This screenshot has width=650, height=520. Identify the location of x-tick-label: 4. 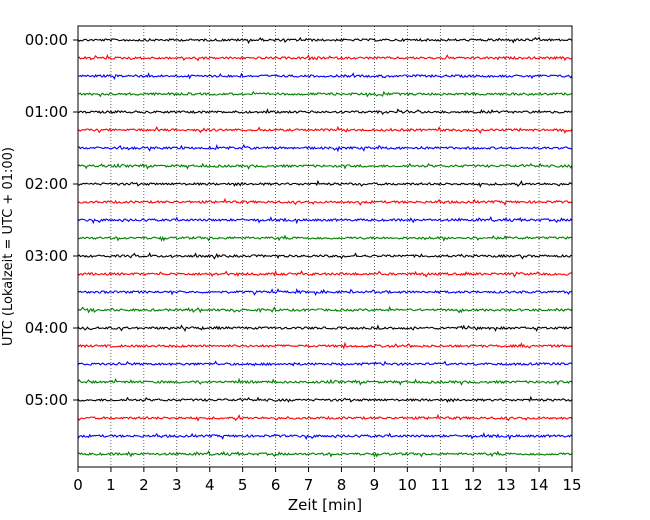
(210, 485).